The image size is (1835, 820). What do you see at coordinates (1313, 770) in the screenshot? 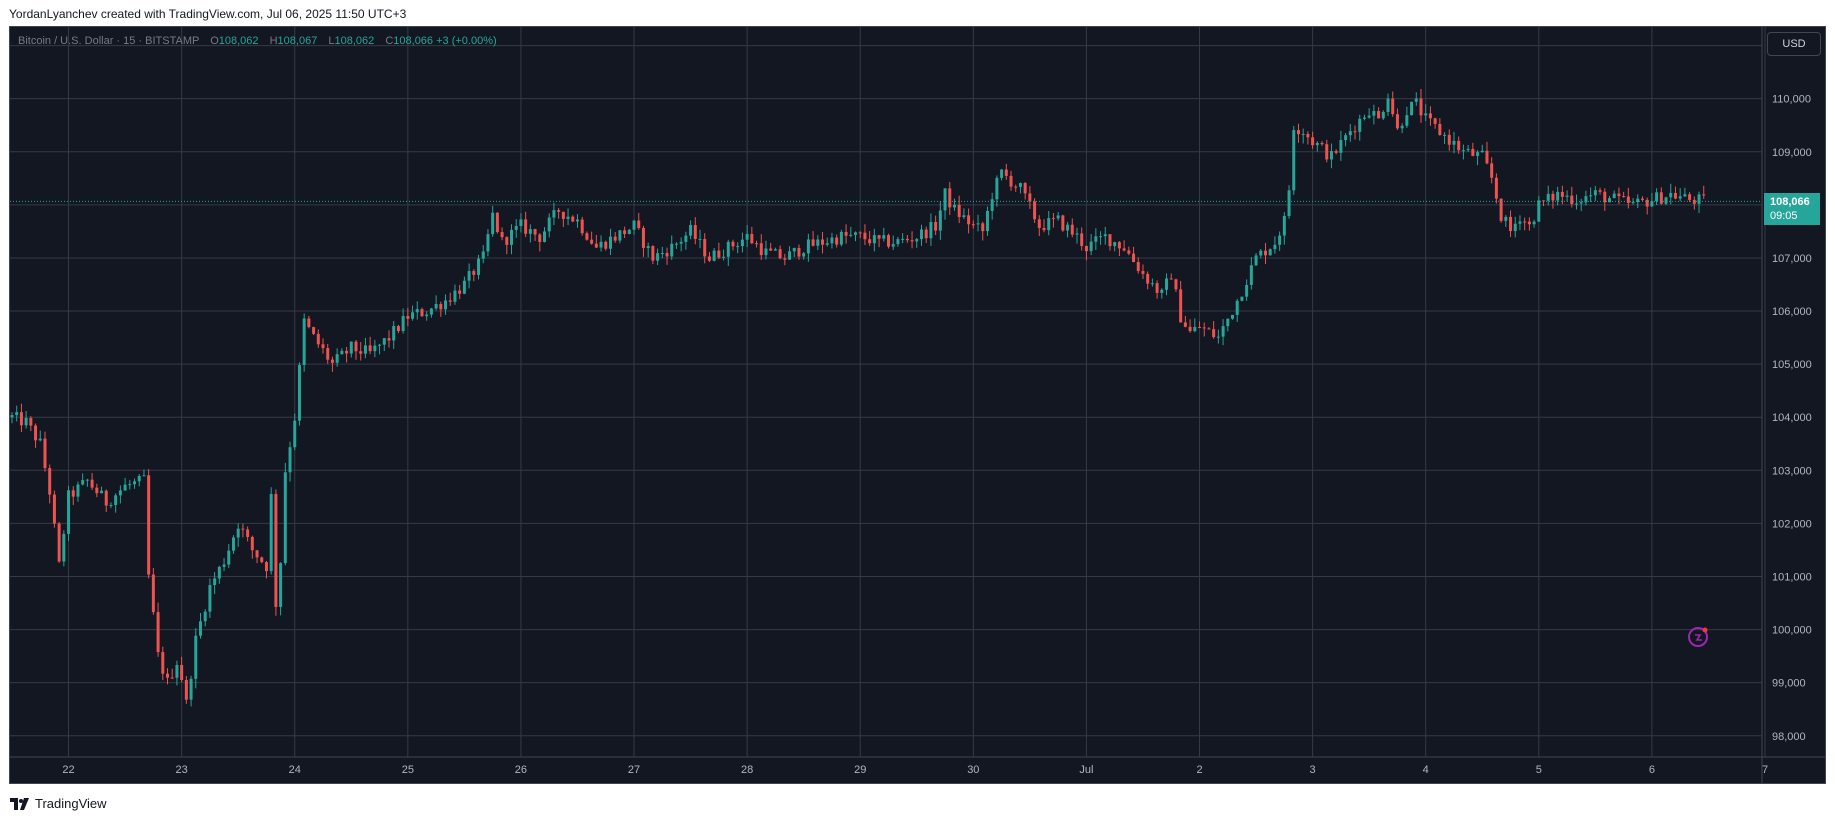
I see `time-tick-label: 3` at bounding box center [1313, 770].